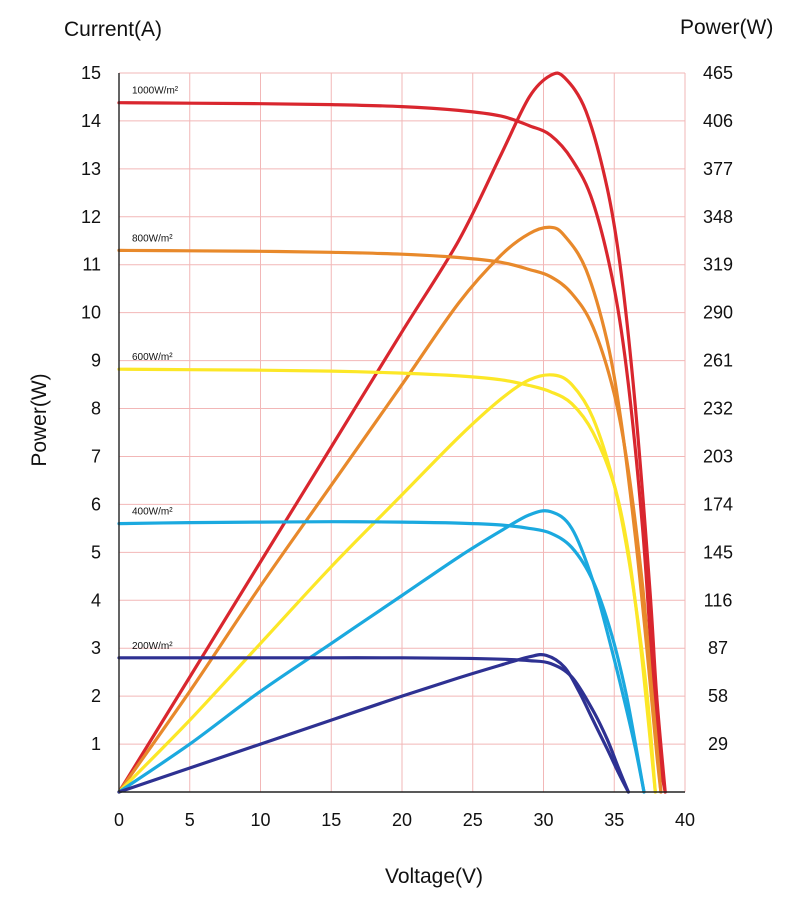 The image size is (806, 900). What do you see at coordinates (718, 217) in the screenshot?
I see `y-right-tick-label: 348` at bounding box center [718, 217].